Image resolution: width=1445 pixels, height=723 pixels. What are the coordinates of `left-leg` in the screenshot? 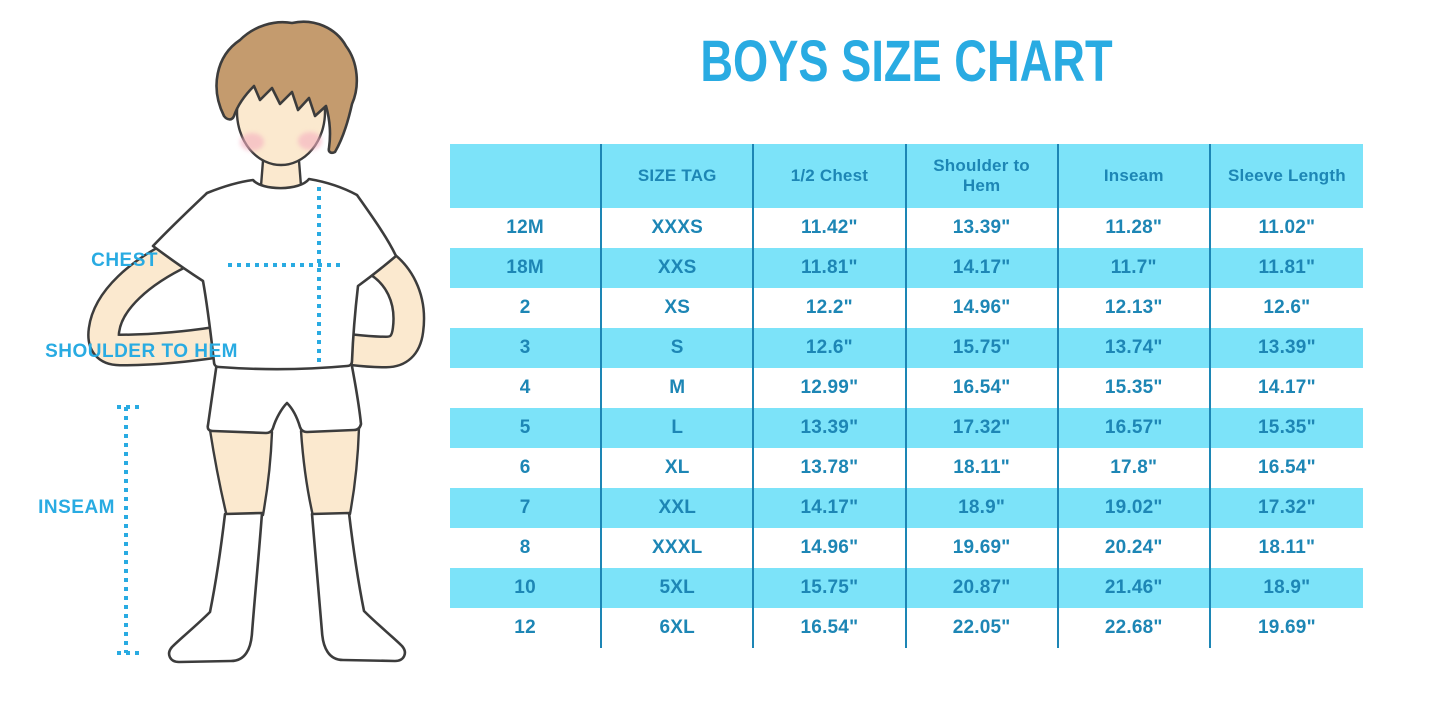 It's located at (241, 473).